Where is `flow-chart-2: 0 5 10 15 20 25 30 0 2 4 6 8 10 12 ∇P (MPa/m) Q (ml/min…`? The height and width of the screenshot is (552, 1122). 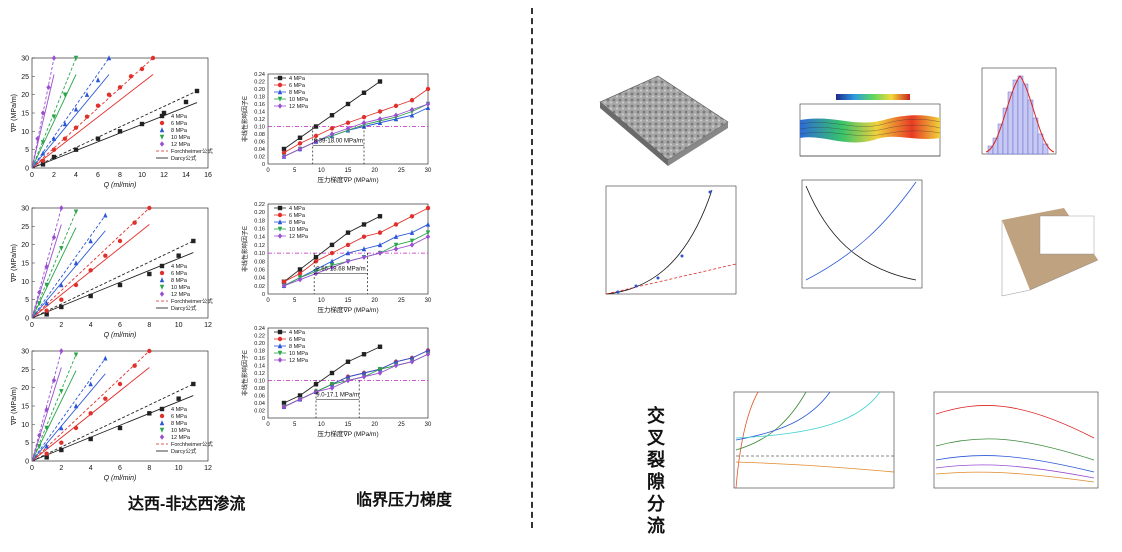
flow-chart-2: 0 5 10 15 20 25 30 0 2 4 6 8 10 12 ∇P (MPa/m) Q (ml/min… is located at coordinates (112, 272).